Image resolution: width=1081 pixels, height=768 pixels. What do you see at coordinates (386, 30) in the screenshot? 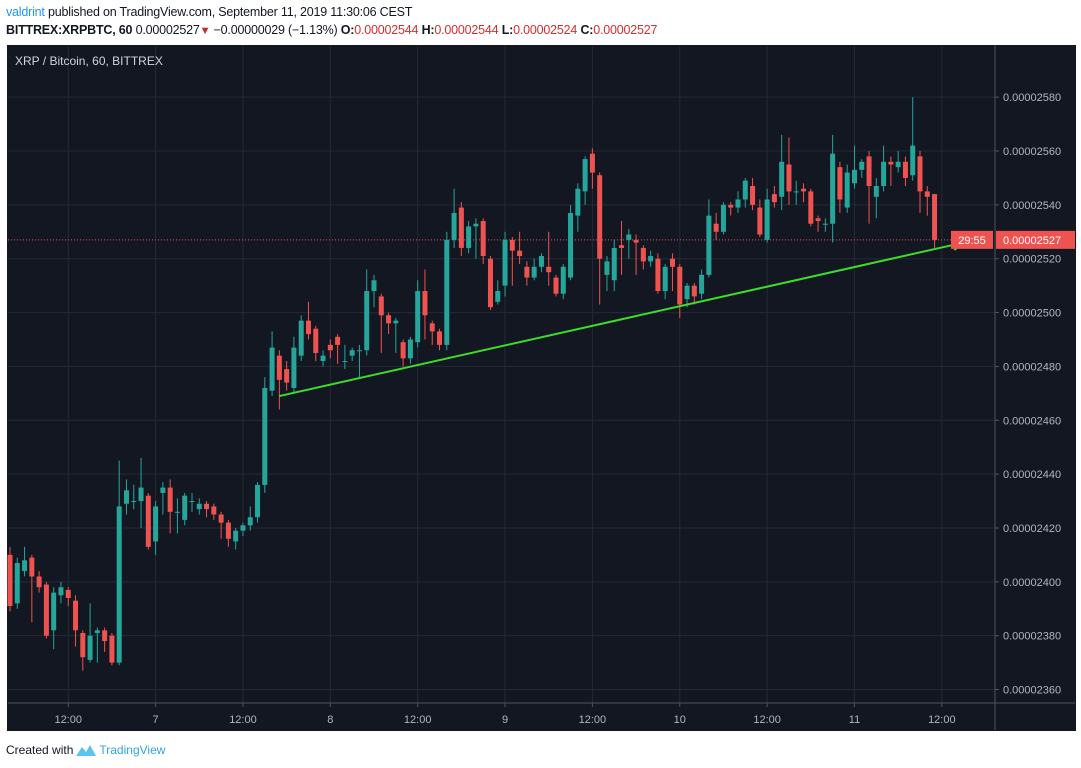
I see `open-value: 0.00002544` at bounding box center [386, 30].